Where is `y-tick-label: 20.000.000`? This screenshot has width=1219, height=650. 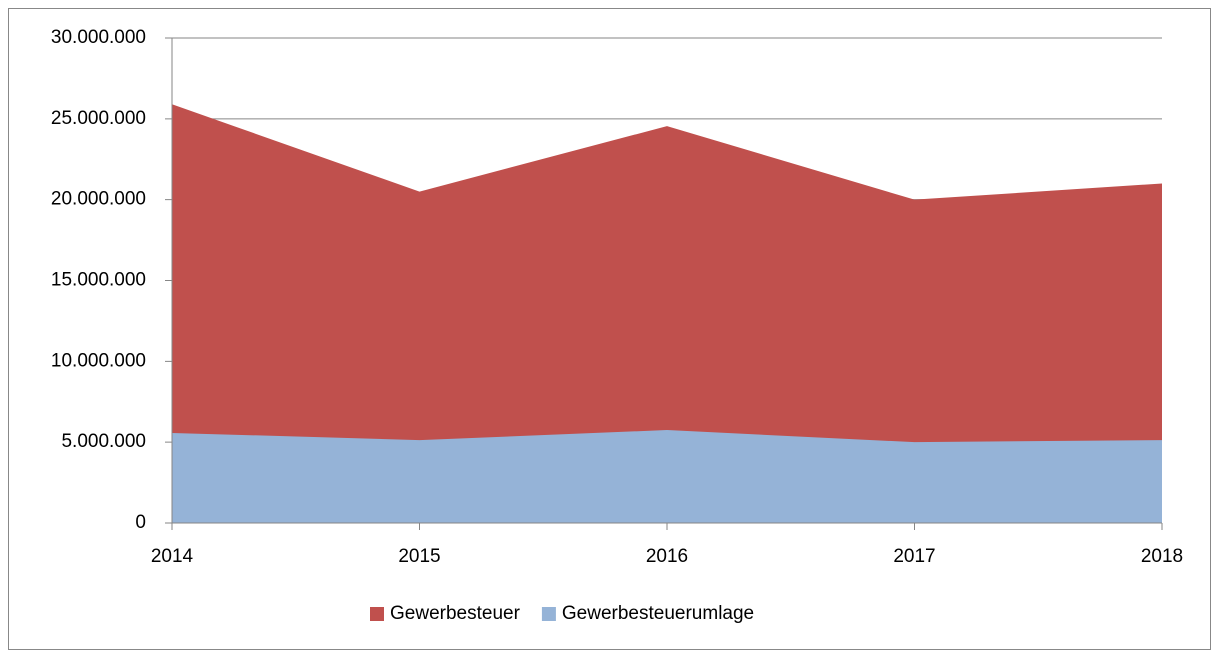
y-tick-label: 20.000.000 is located at coordinates (98, 199).